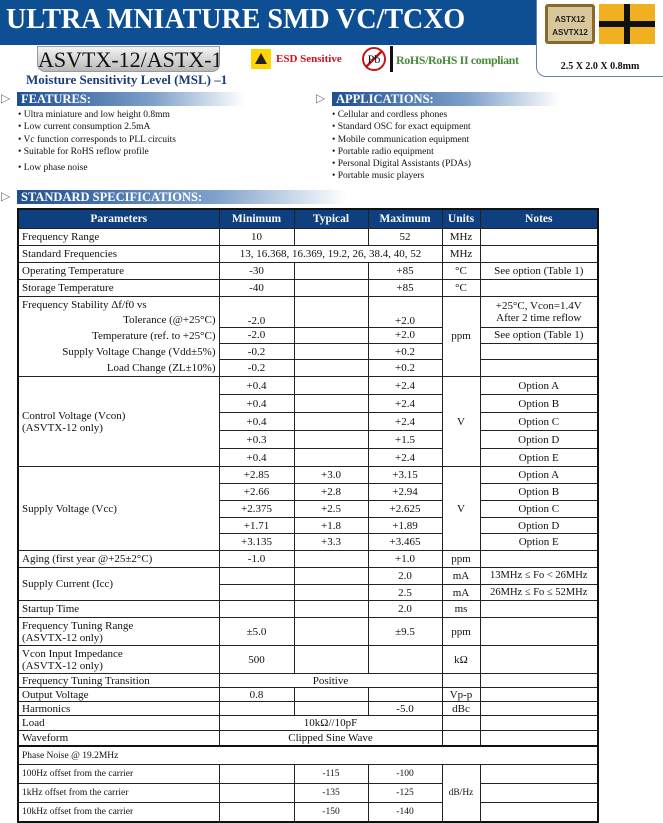 The height and width of the screenshot is (823, 663). What do you see at coordinates (461, 593) in the screenshot?
I see `unit: mA` at bounding box center [461, 593].